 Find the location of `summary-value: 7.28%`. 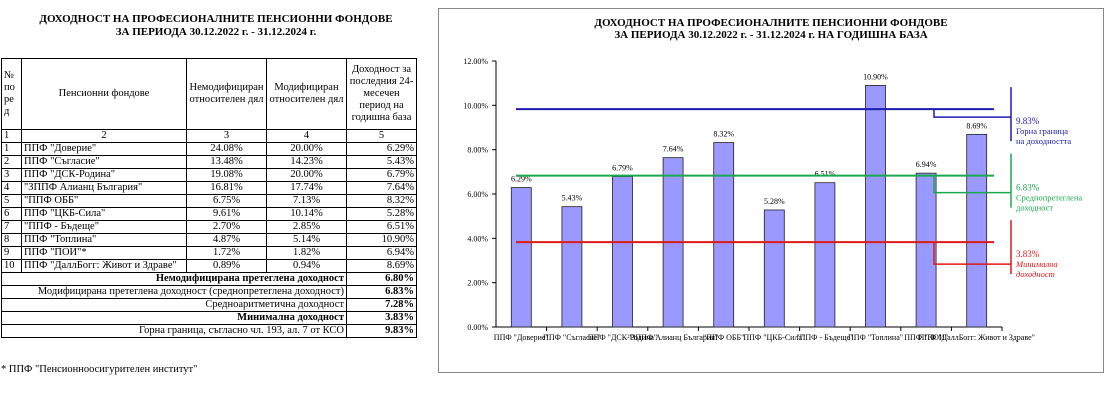

summary-value: 7.28% is located at coordinates (381, 305).